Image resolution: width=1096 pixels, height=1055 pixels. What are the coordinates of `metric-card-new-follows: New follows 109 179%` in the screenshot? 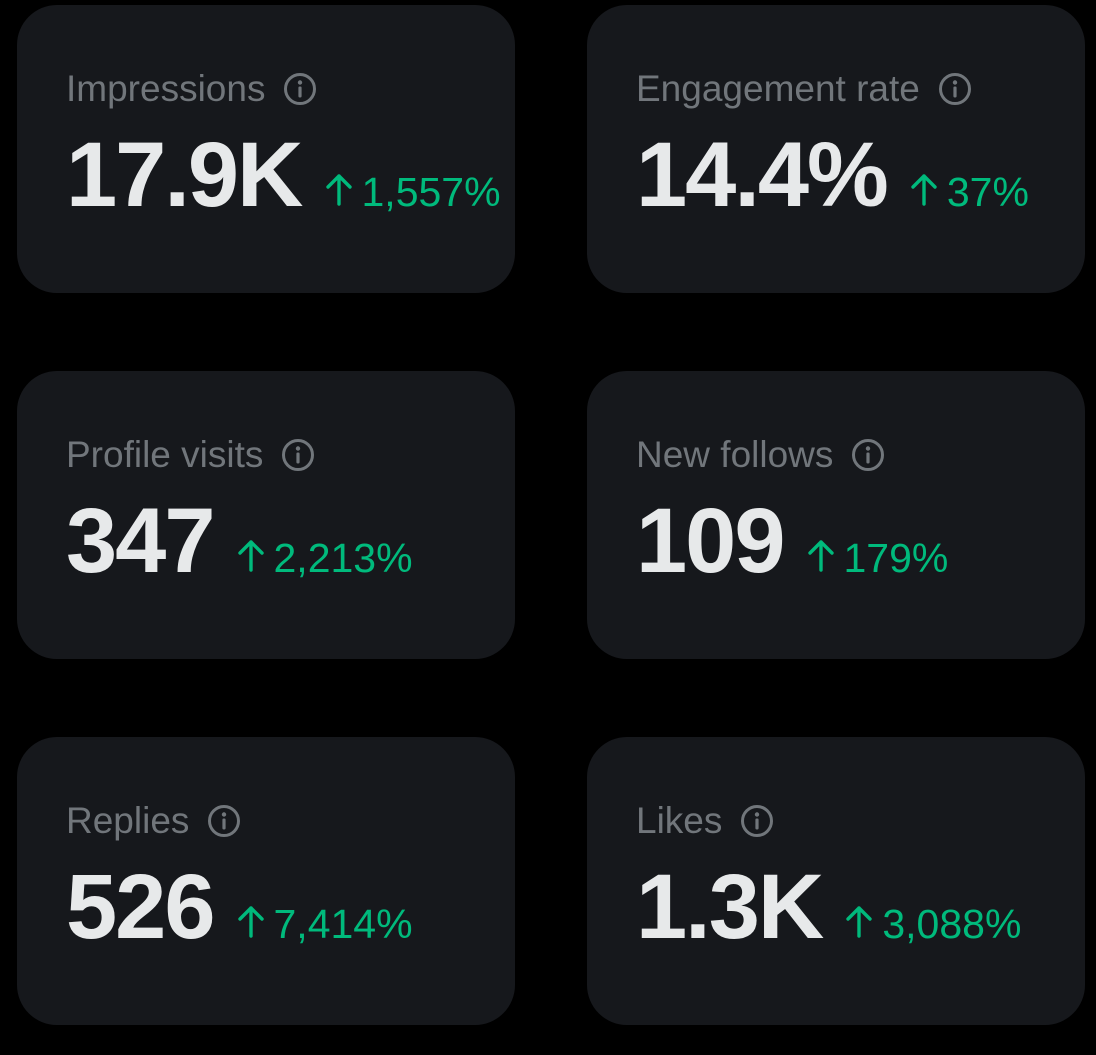 It's located at (836, 515).